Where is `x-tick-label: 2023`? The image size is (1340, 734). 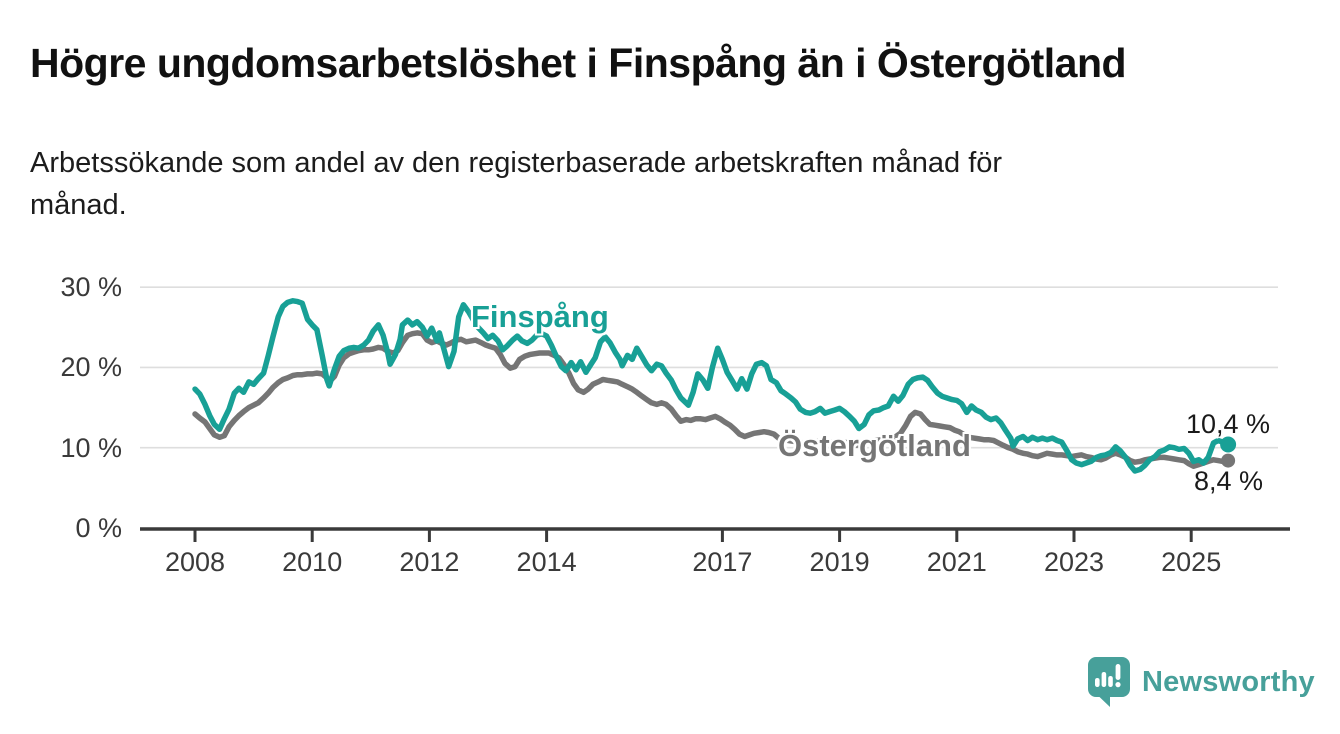
x-tick-label: 2023 is located at coordinates (1074, 562).